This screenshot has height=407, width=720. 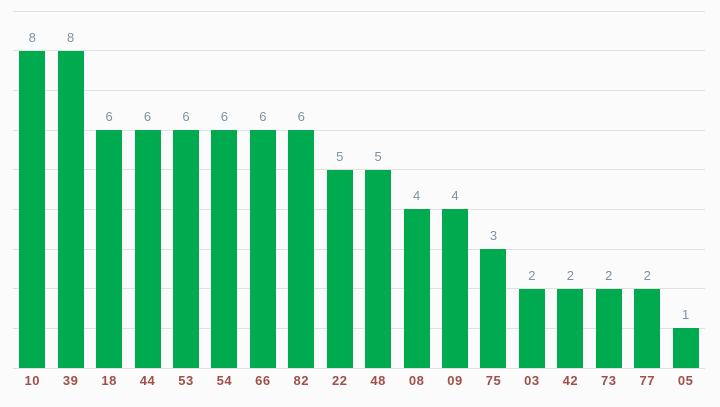 What do you see at coordinates (378, 380) in the screenshot?
I see `x-axis-label: 48` at bounding box center [378, 380].